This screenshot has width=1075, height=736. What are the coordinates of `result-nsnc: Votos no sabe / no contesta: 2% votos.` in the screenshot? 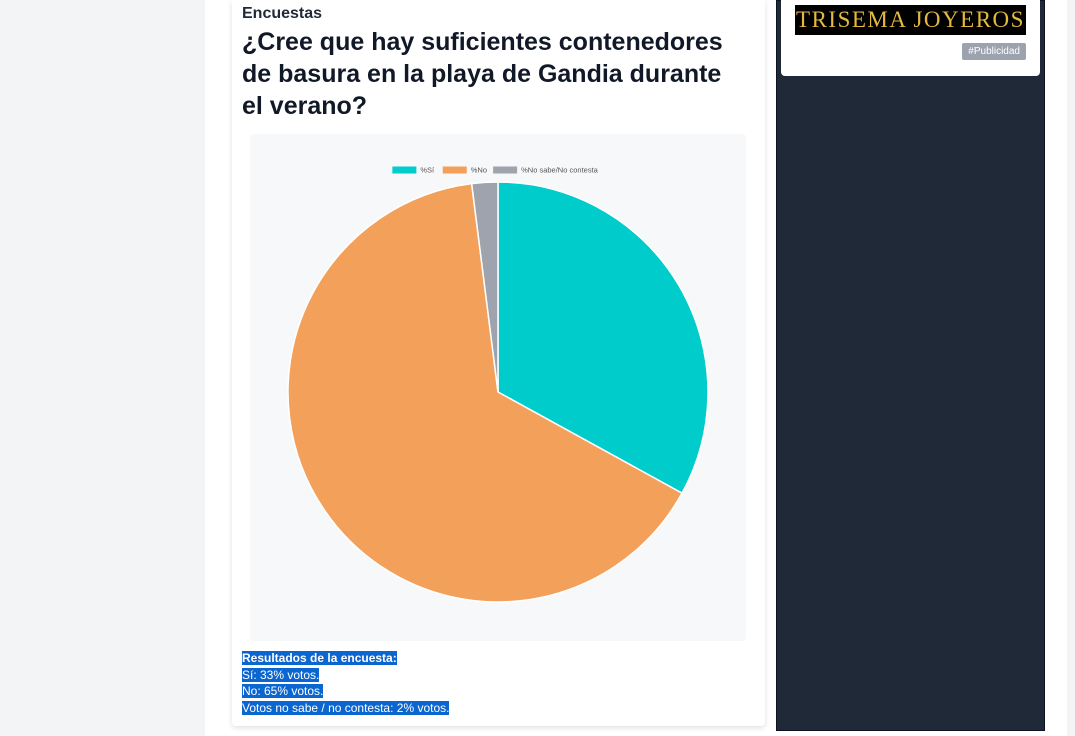 It's located at (346, 707).